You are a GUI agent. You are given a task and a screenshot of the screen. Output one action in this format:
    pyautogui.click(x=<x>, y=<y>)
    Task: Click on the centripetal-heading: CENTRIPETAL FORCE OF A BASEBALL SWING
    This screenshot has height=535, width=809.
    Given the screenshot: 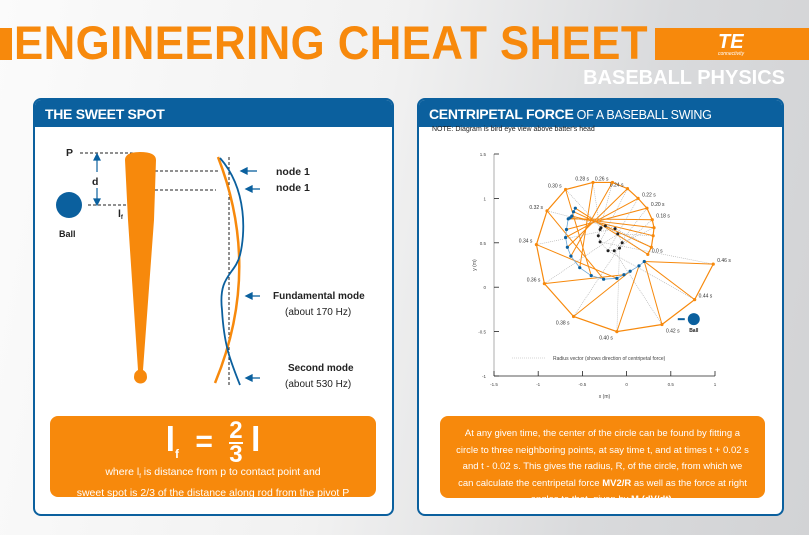 What is the action you would take?
    pyautogui.click(x=600, y=113)
    